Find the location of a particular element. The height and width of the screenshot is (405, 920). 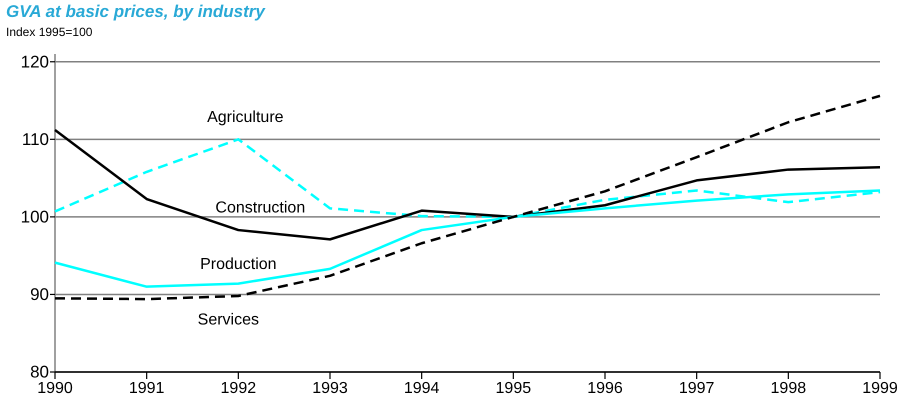

y-tick-label: 80 is located at coordinates (39, 372).